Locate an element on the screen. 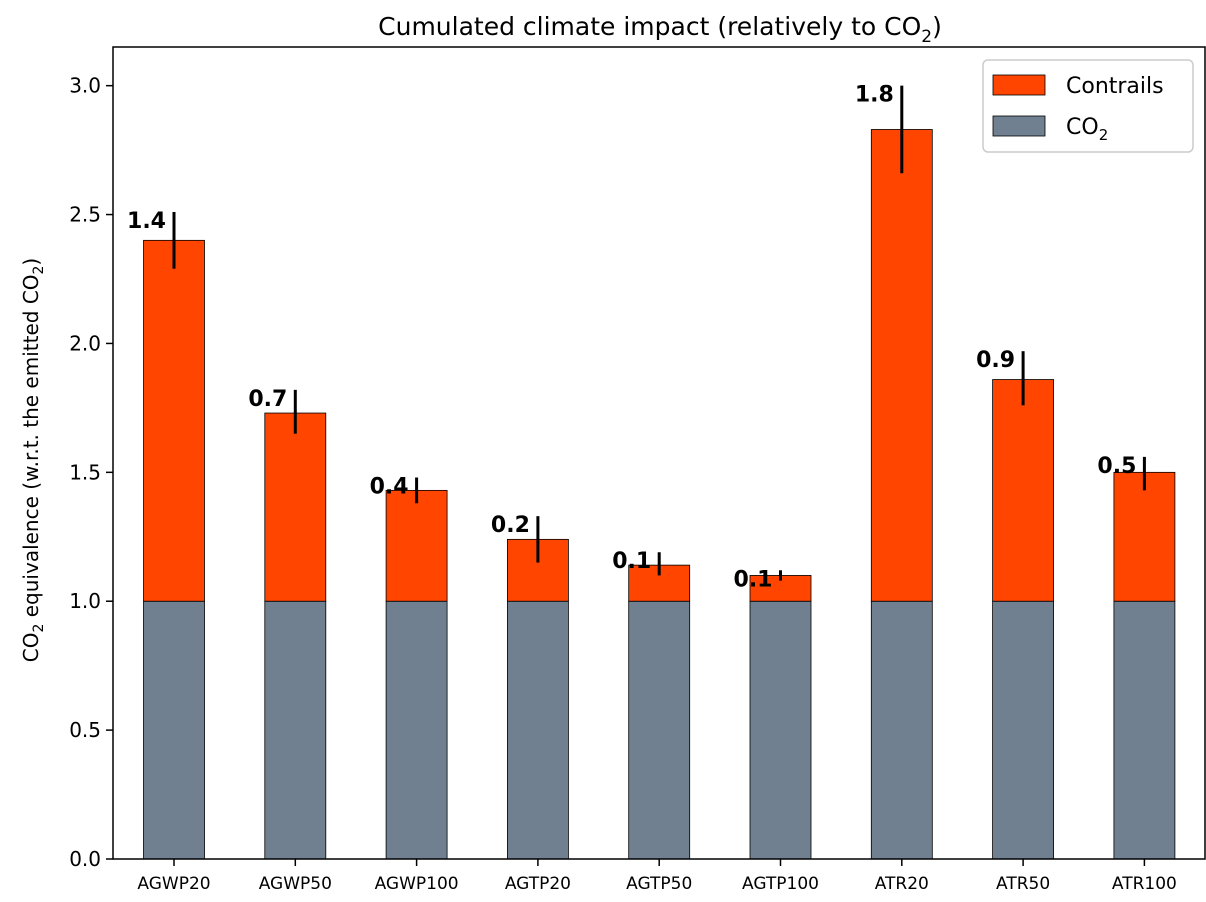 The height and width of the screenshot is (902, 1206). y-tick-label: 0.0 is located at coordinates (85, 859).